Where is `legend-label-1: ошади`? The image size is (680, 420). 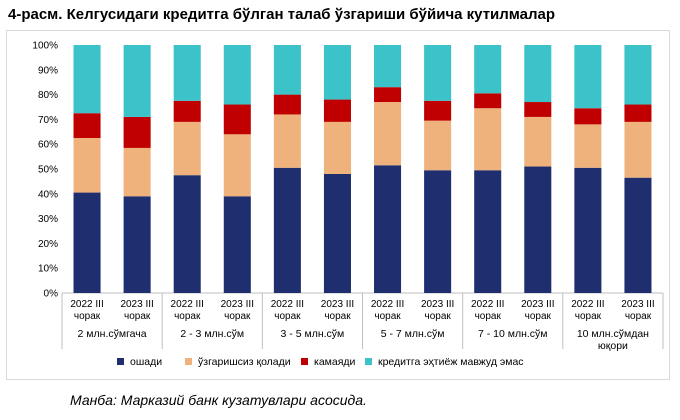
legend-label-1: ошади is located at coordinates (146, 362).